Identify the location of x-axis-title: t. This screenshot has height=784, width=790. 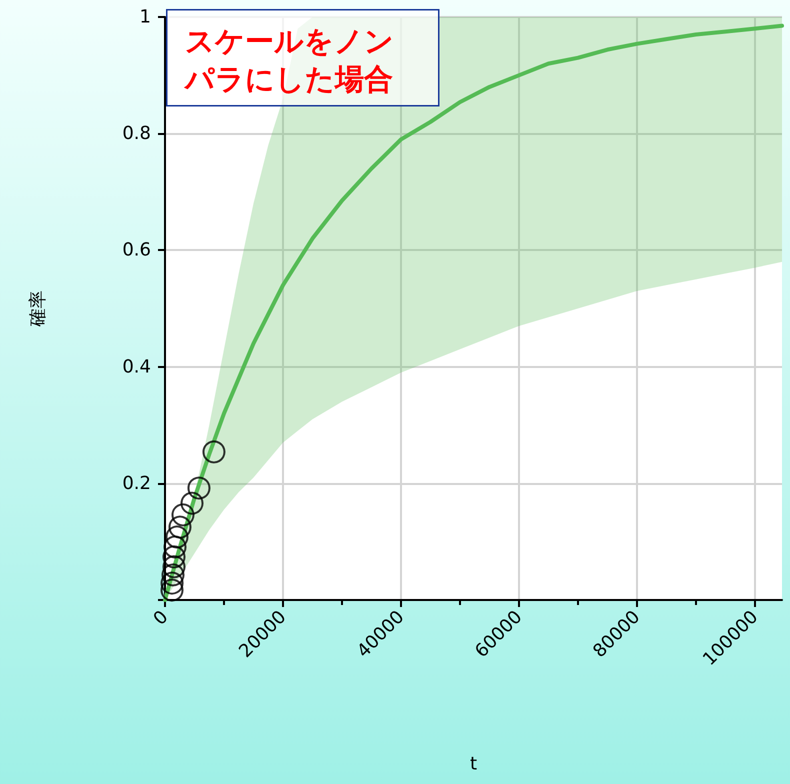
(474, 764).